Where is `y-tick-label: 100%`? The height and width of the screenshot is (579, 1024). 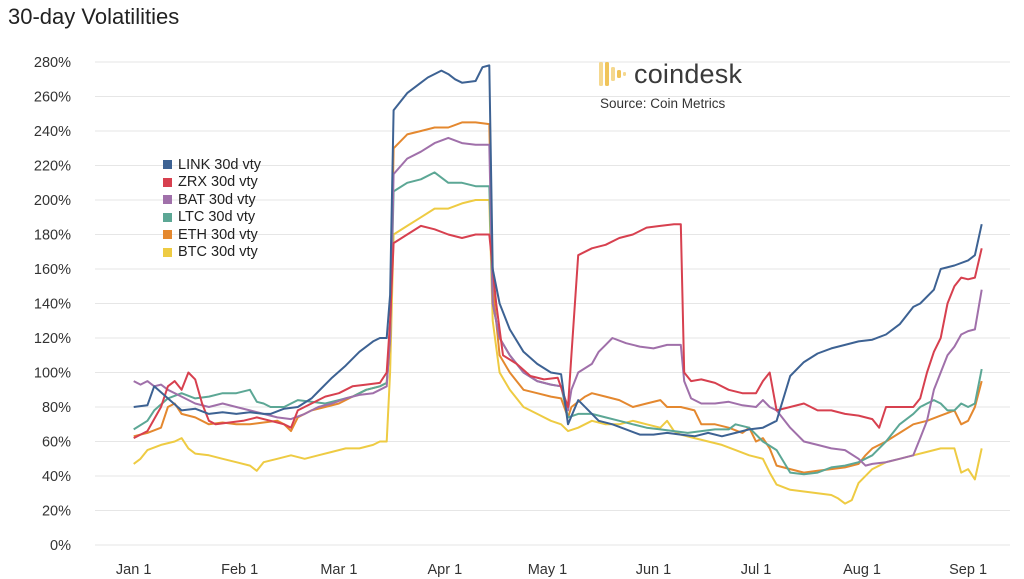 y-tick-label: 100% is located at coordinates (52, 374).